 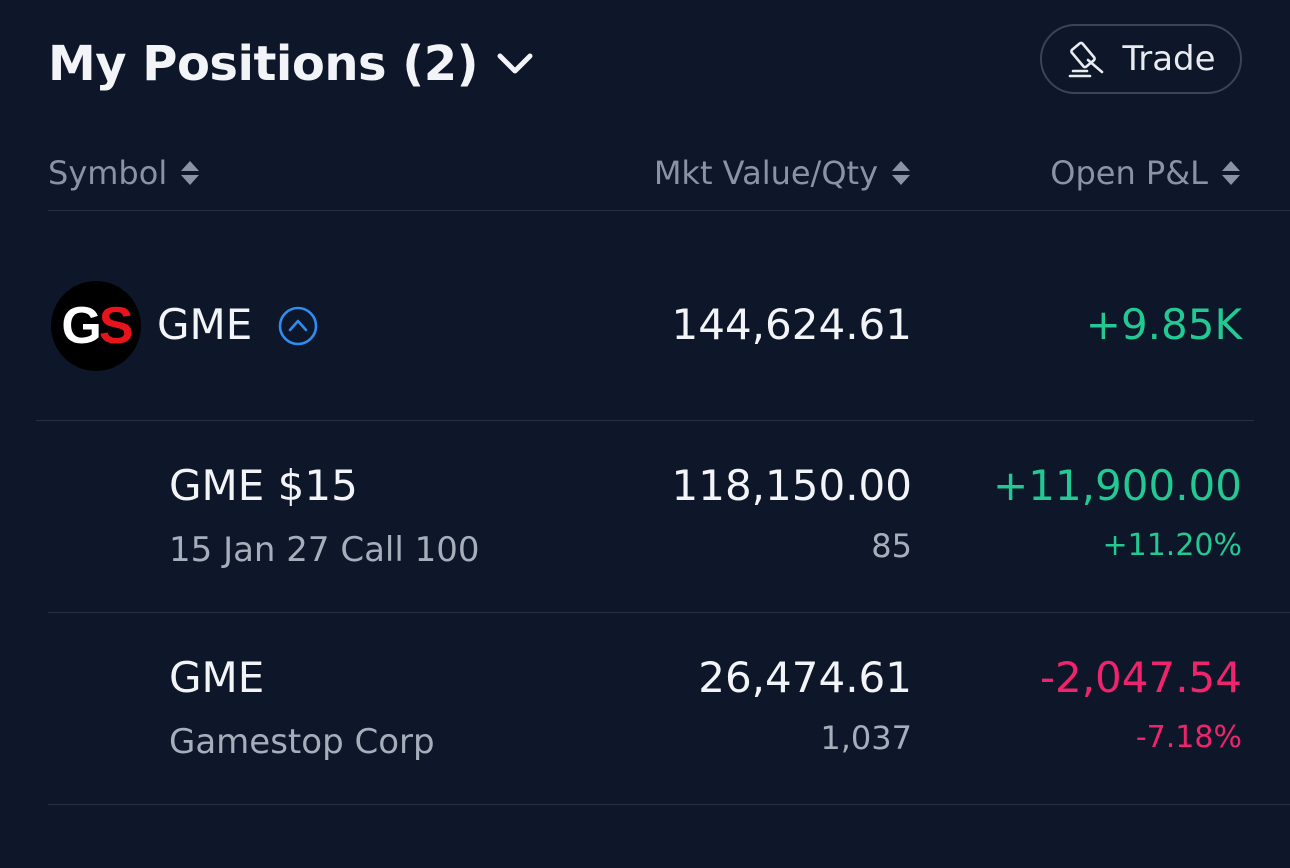 What do you see at coordinates (263, 64) in the screenshot?
I see `page-title: My Positions (2)` at bounding box center [263, 64].